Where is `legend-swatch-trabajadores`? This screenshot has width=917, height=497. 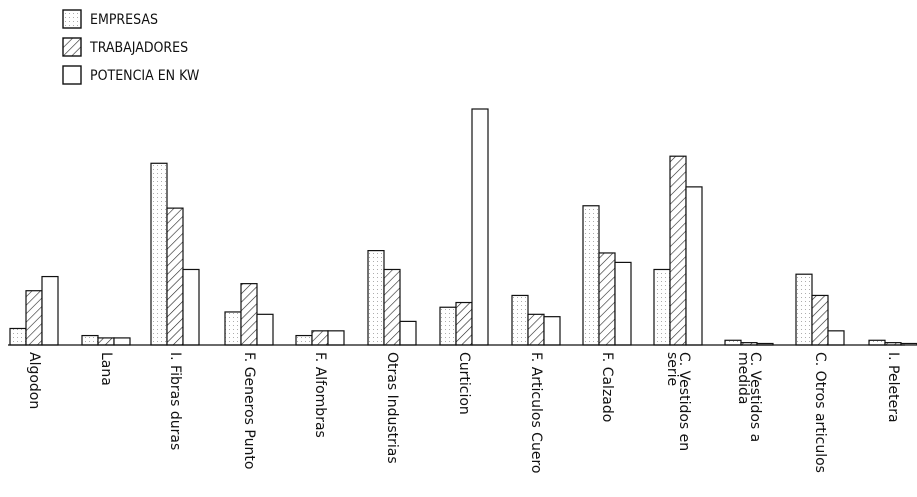 legend-swatch-trabajadores is located at coordinates (72, 47).